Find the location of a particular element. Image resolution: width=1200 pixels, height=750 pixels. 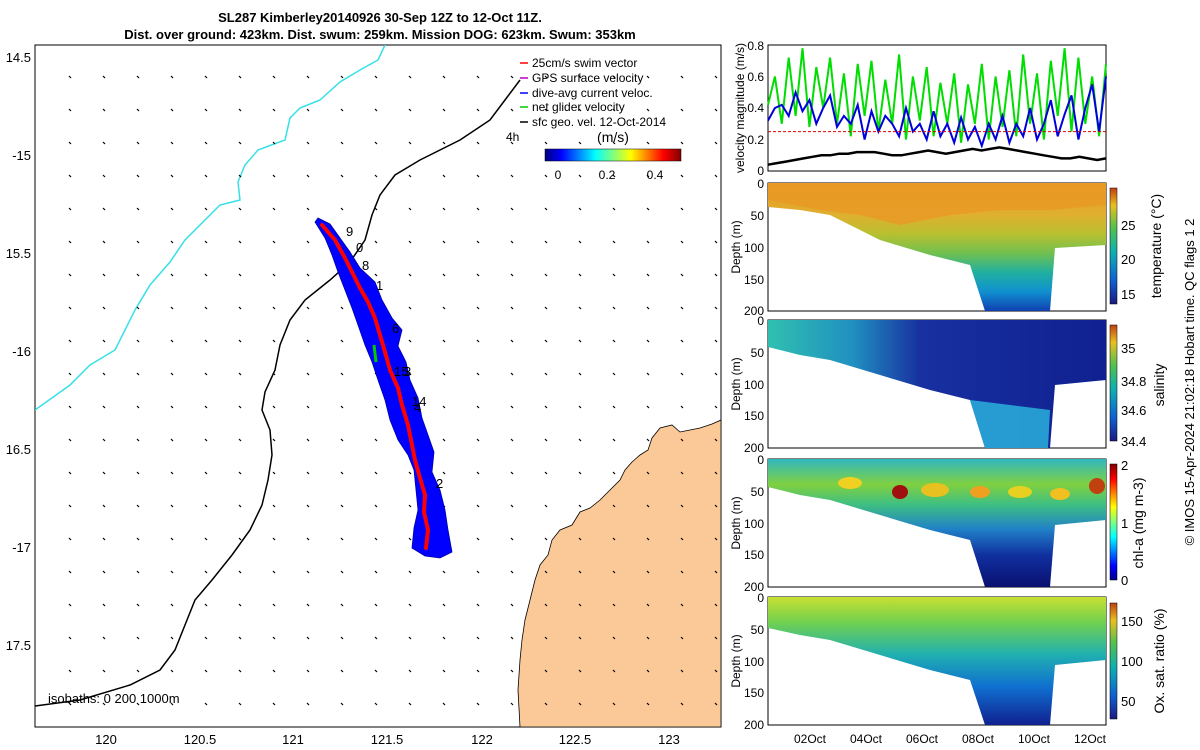

track-label: 0 is located at coordinates (359, 247).